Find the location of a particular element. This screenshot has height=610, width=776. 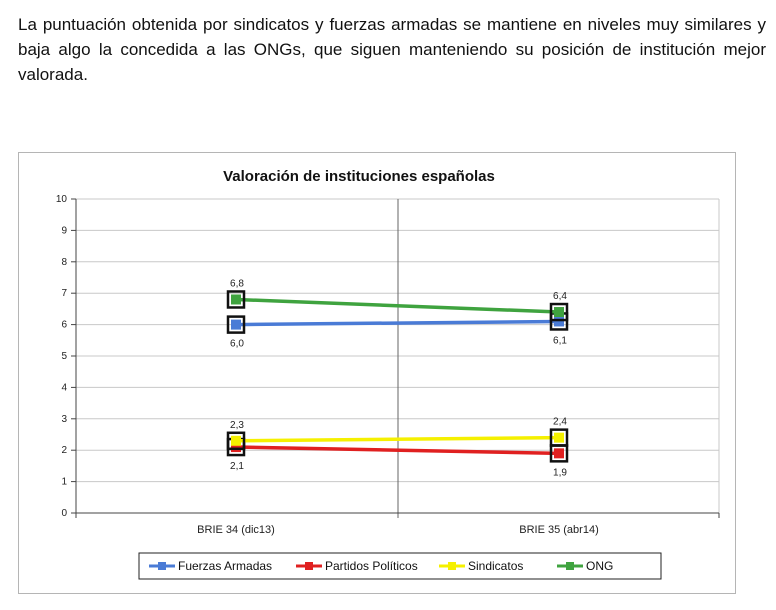

x-category-label-1: BRIE 35 (abr14) is located at coordinates (558, 530).